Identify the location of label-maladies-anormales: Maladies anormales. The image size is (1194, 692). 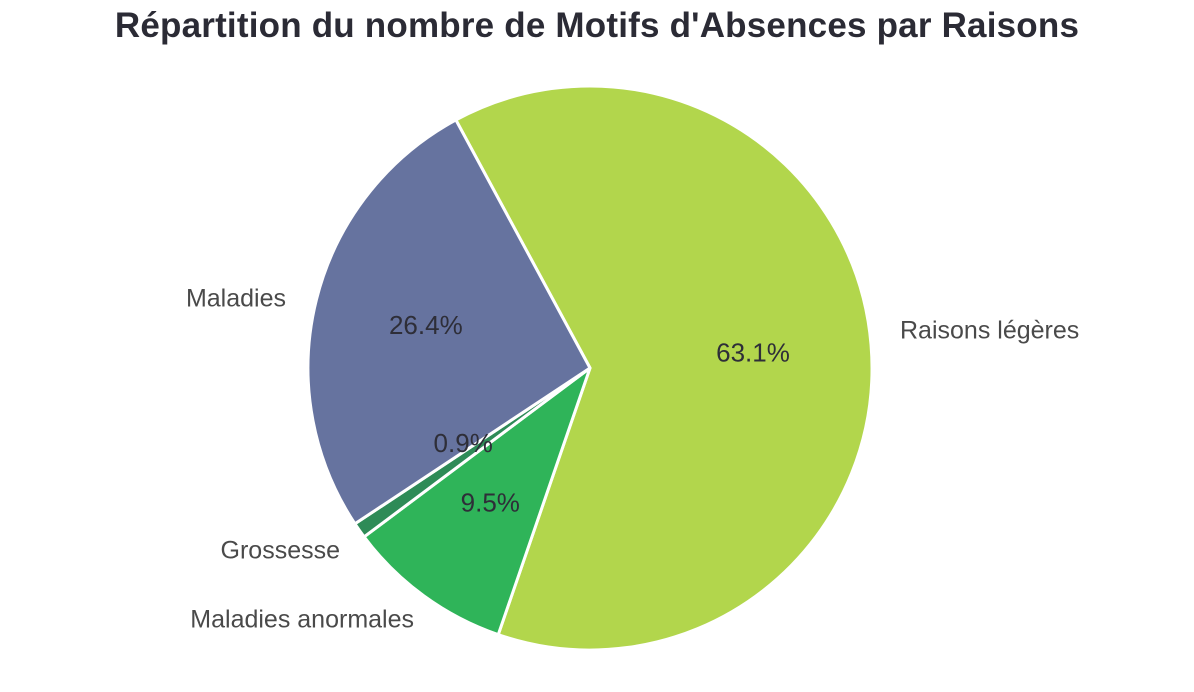
(302, 620).